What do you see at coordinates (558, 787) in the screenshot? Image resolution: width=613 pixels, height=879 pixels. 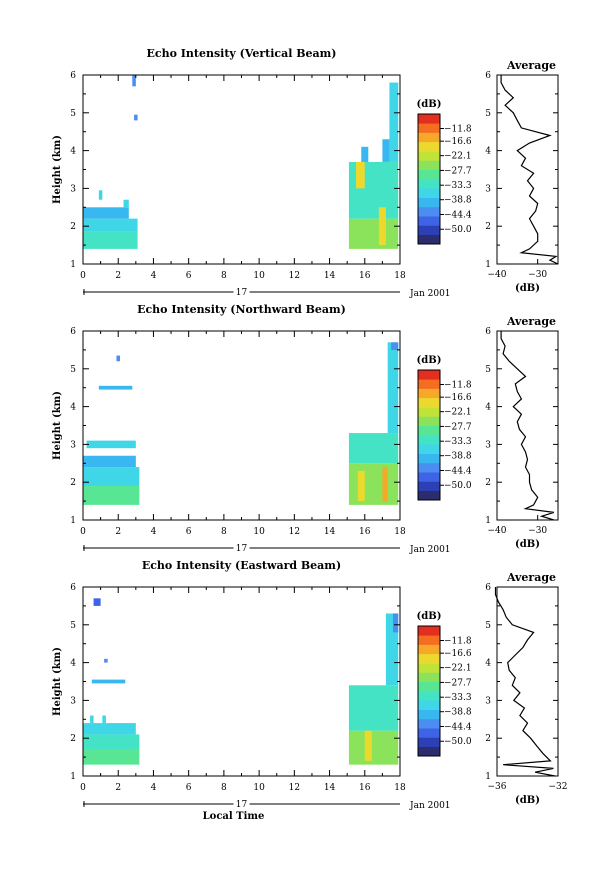 I see `avg-x-tick-label: −32` at bounding box center [558, 787].